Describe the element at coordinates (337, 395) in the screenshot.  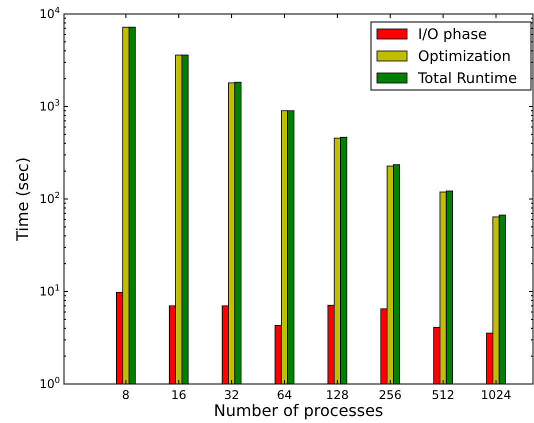
I see `x-tick-label: 128` at that location.